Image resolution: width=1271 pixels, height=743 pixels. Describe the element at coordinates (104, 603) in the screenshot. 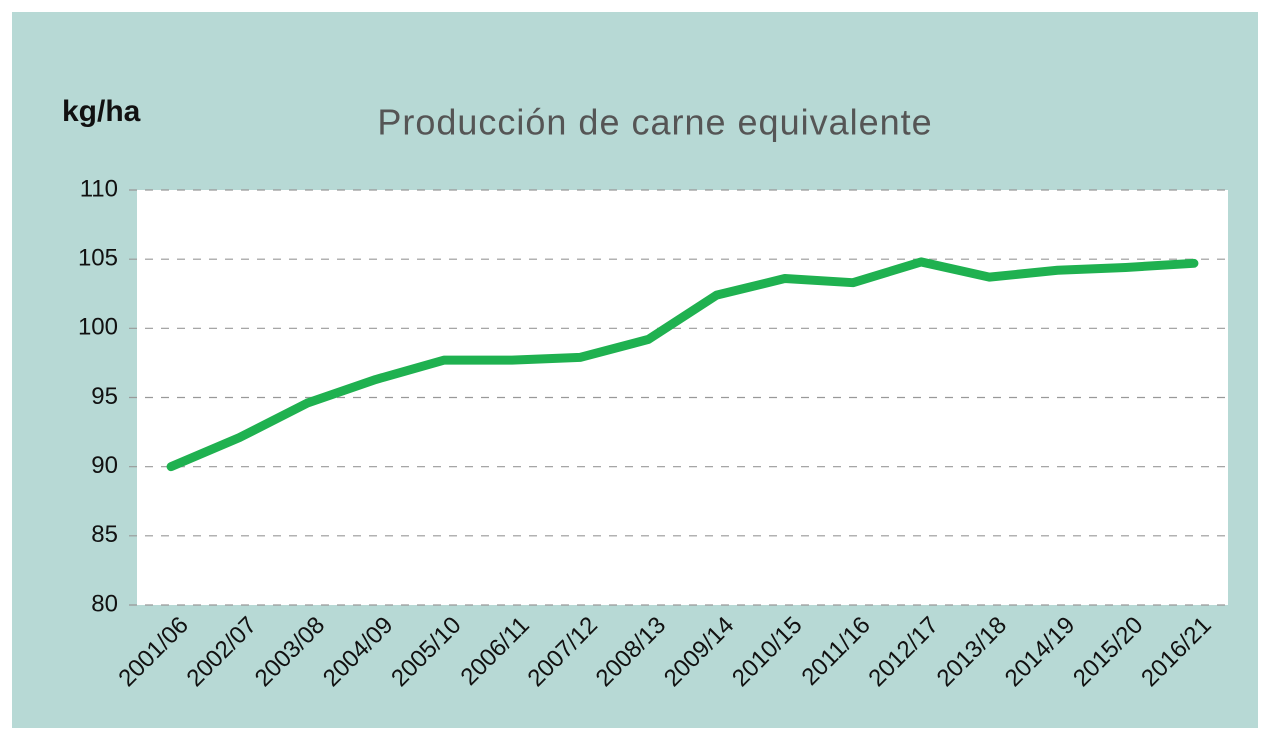

I see `y-tick-label: 80` at that location.